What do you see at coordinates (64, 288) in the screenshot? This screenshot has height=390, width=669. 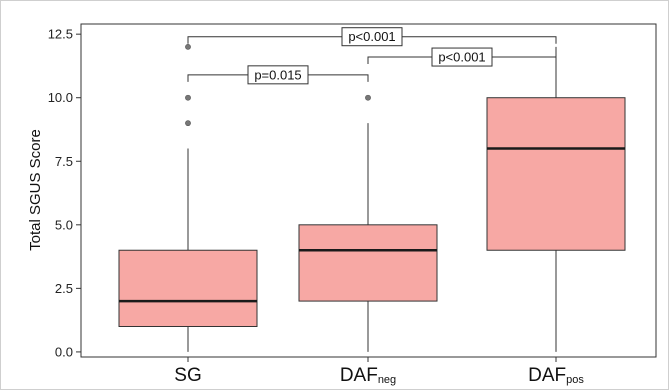 I see `y-tick-label: 2.5` at bounding box center [64, 288].